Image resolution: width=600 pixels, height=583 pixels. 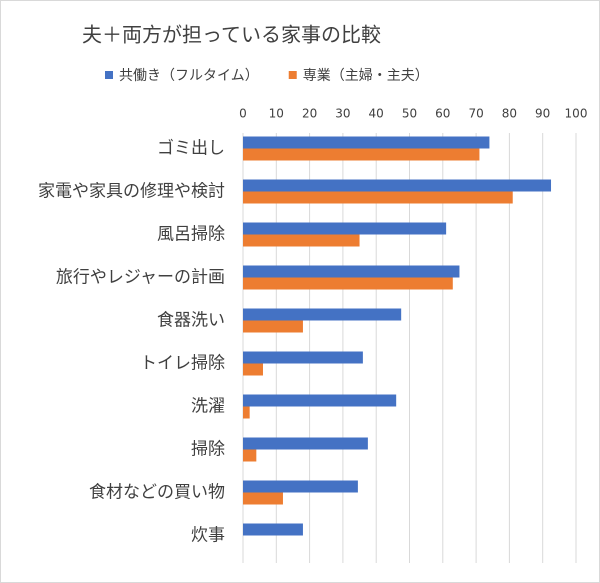 I want to click on x-tick-label: 80, so click(x=509, y=114).